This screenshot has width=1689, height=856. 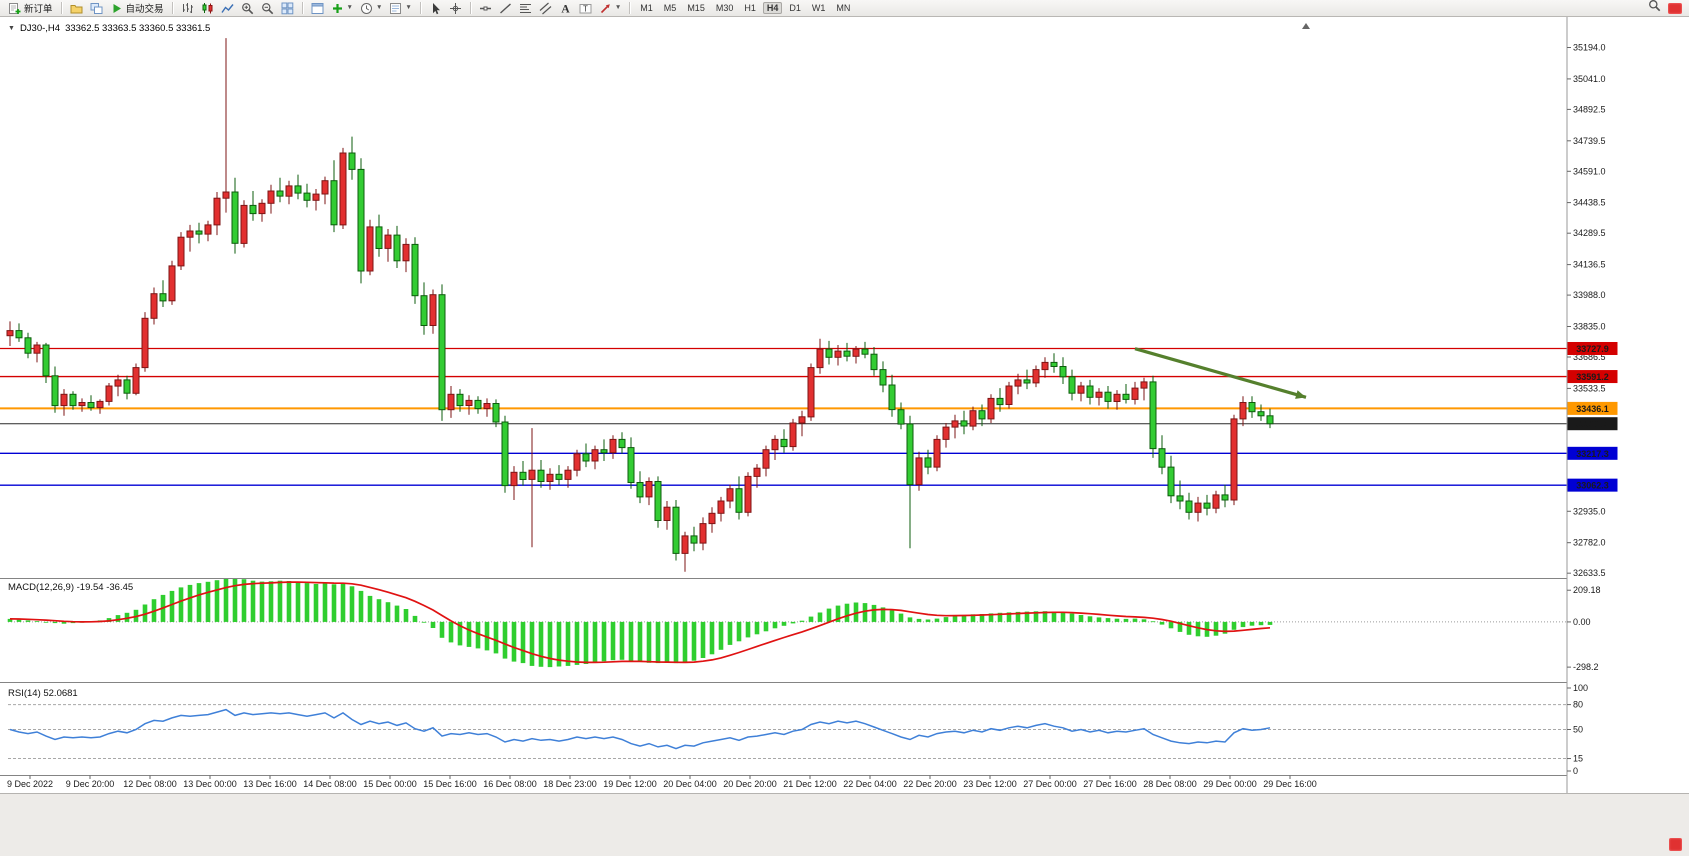 I want to click on svg-text: 33727.9, so click(x=1592, y=349).